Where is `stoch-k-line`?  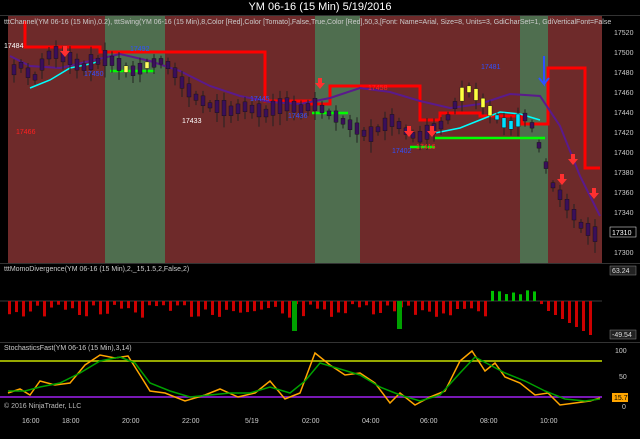
stoch-k-line is located at coordinates (304, 377).